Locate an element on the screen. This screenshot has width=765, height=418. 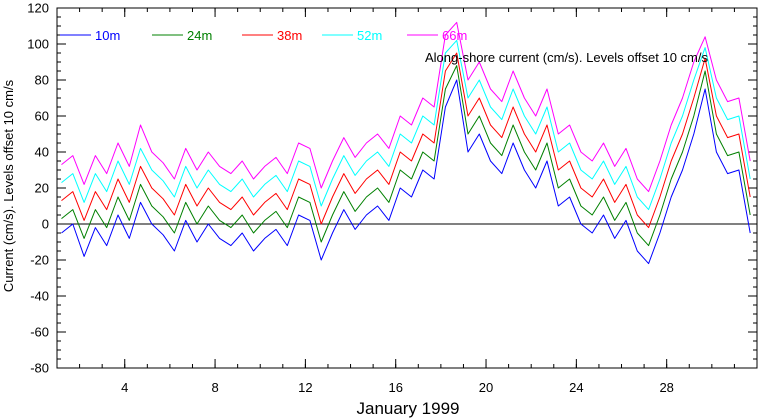
x-tick-label: 12 is located at coordinates (305, 387).